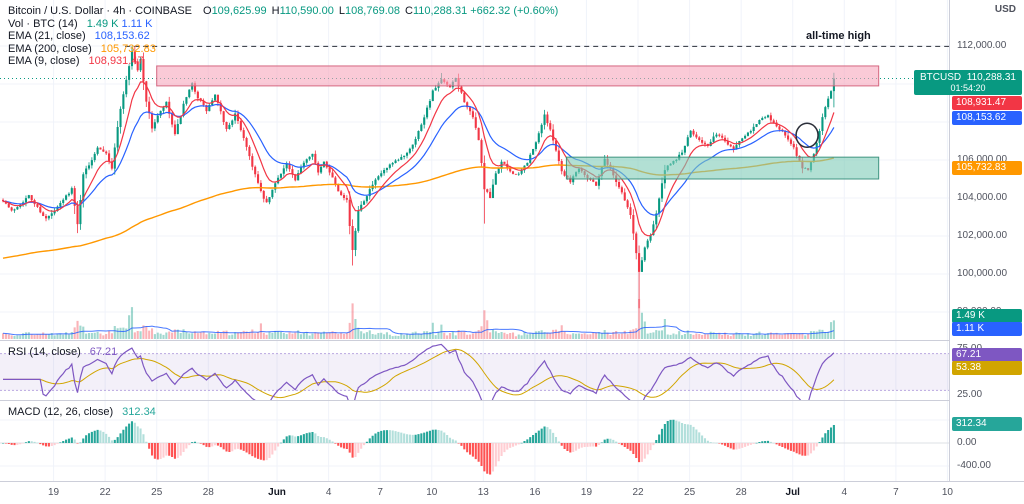 The height and width of the screenshot is (504, 1024). I want to click on ohlc-open-label: O, so click(207, 11).